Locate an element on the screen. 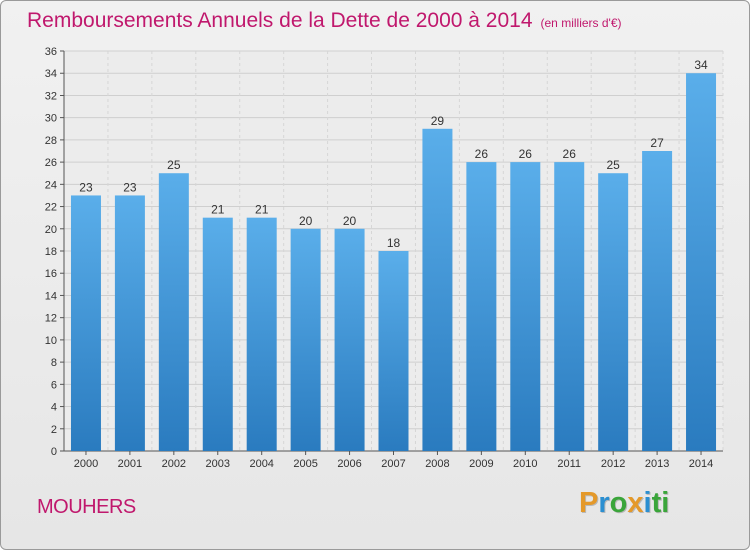  data-label-2003: 21 is located at coordinates (218, 210).